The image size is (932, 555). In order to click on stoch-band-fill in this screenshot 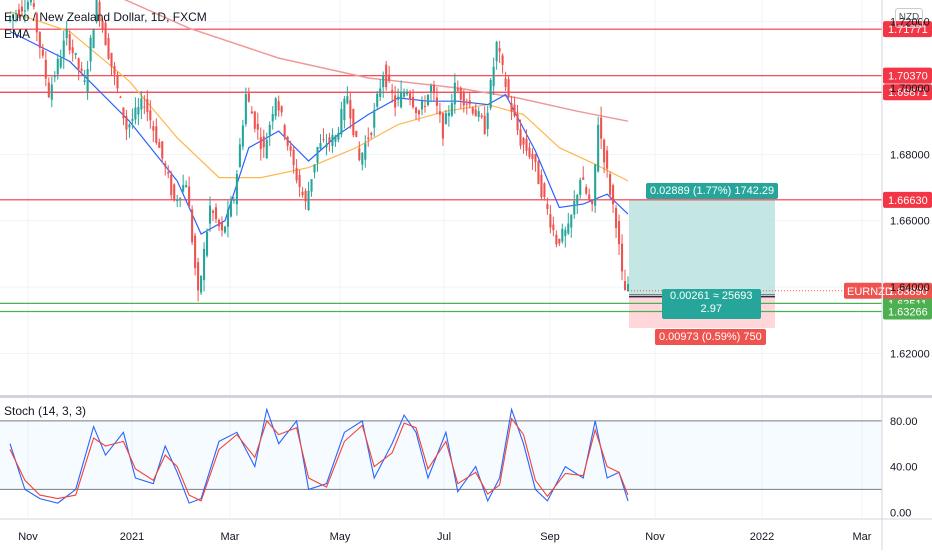, I will do `click(441, 455)`.